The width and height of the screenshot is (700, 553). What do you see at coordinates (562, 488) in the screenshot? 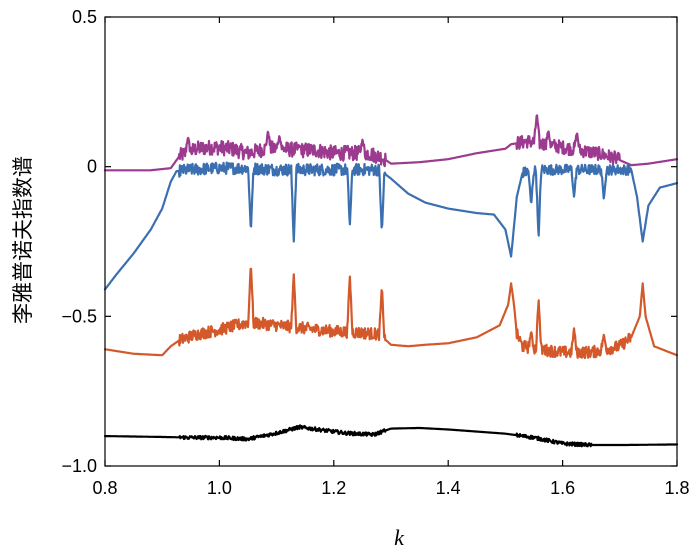
I see `x-tick-label: 1.6` at bounding box center [562, 488].